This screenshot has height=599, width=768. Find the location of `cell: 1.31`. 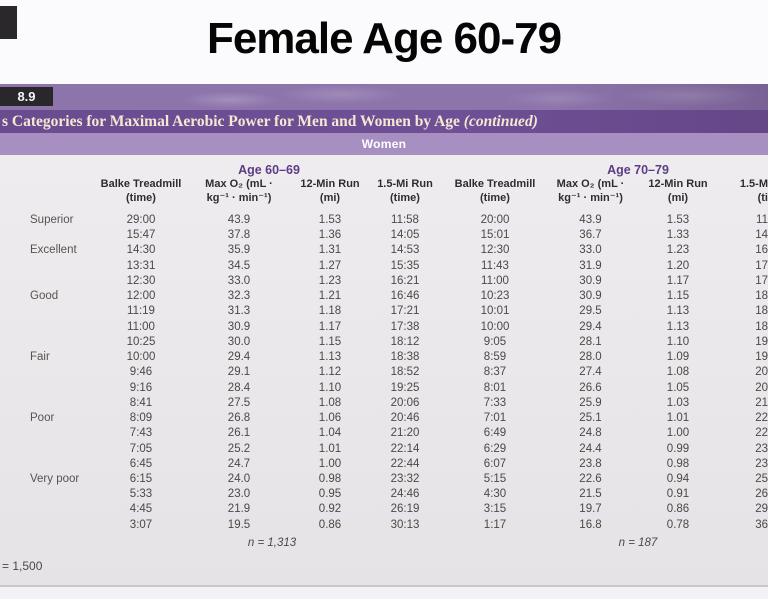

cell: 1.31 is located at coordinates (330, 250).